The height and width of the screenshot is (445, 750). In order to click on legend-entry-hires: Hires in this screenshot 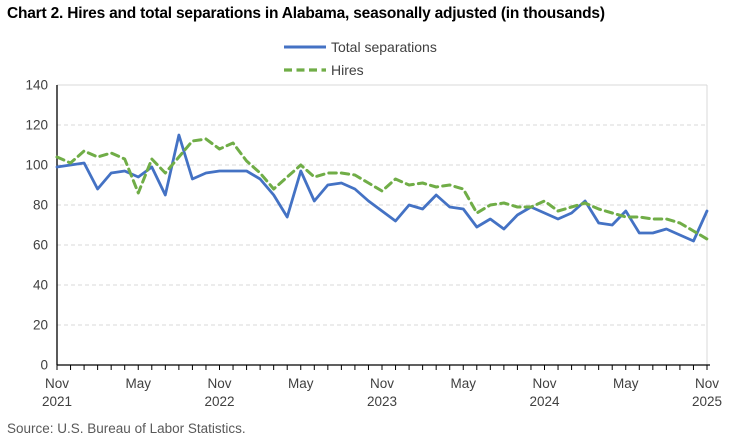, I will do `click(360, 70)`.